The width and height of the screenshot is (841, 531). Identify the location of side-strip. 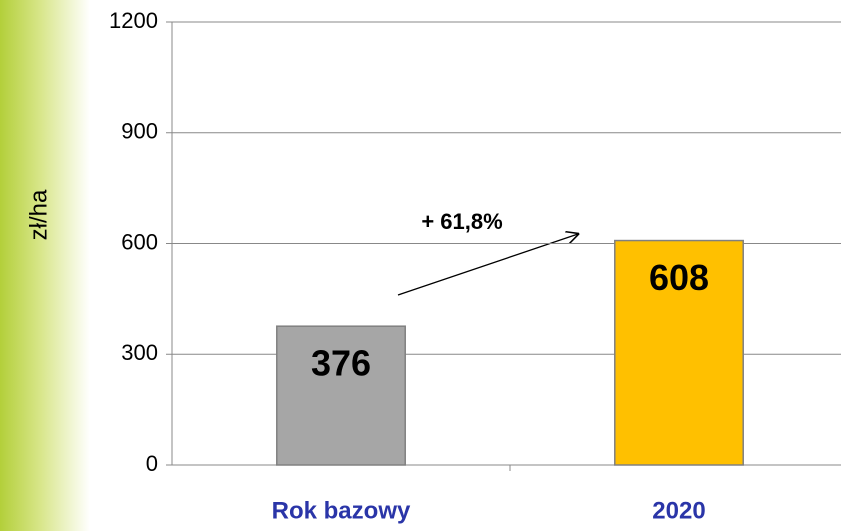
(45, 265).